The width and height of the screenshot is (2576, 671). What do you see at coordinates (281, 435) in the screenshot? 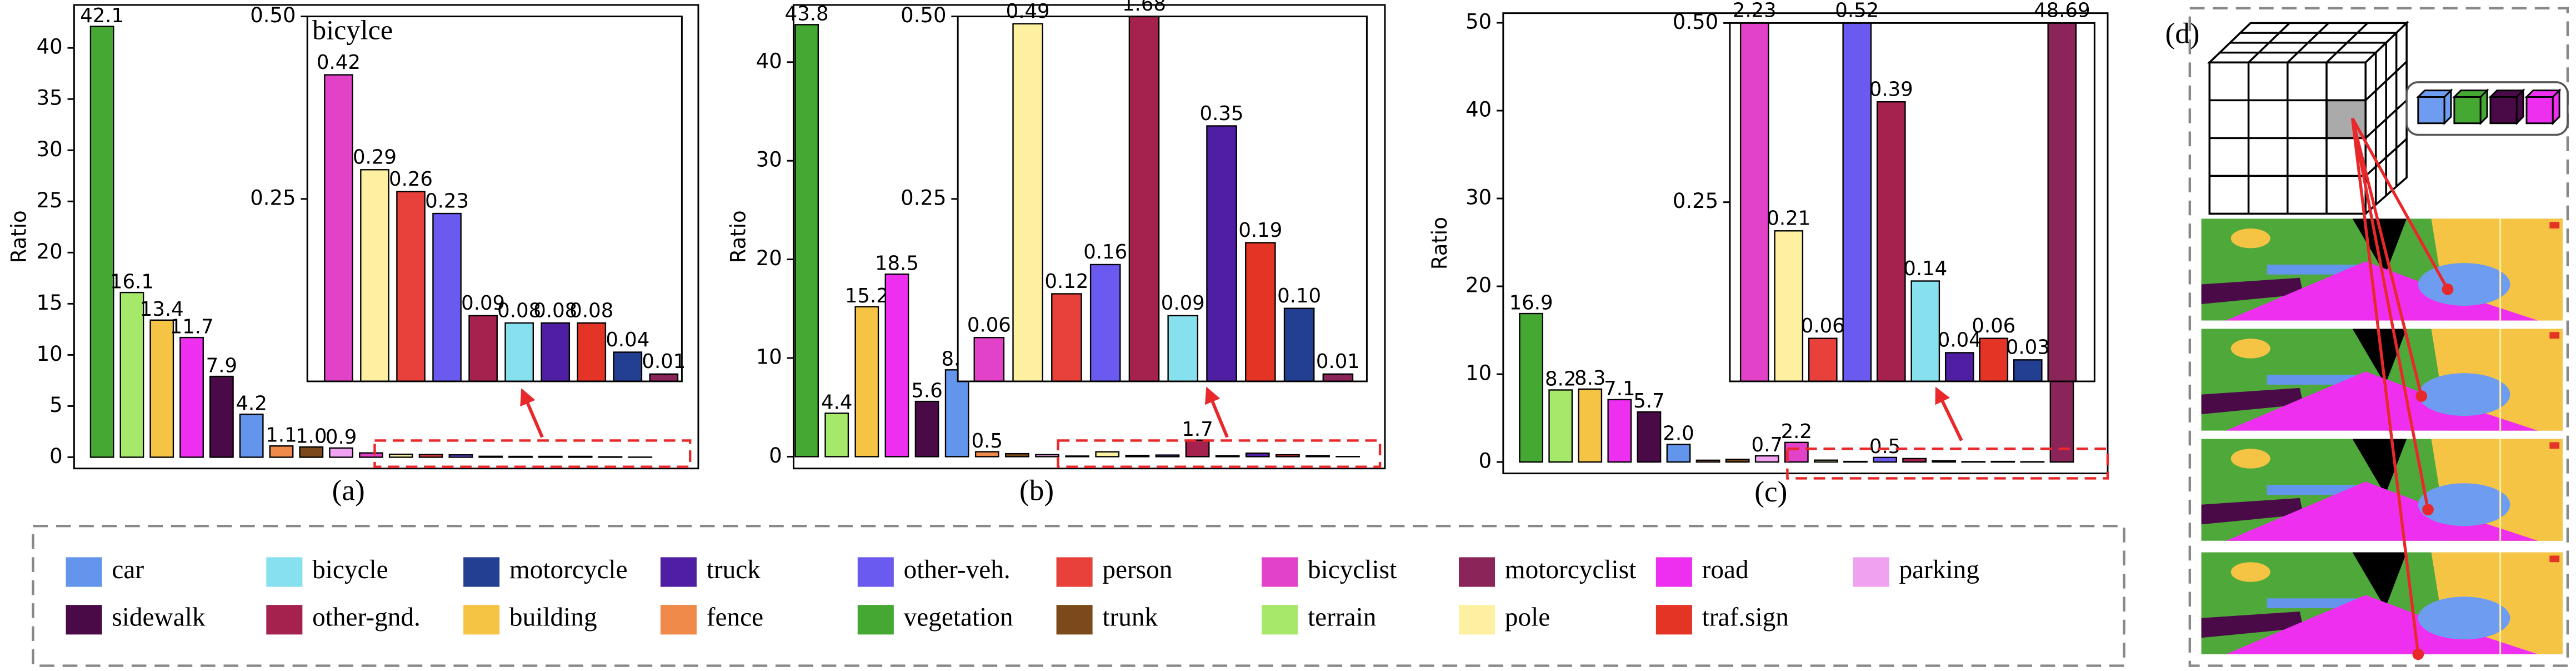
I see `value-label: 1.1` at bounding box center [281, 435].